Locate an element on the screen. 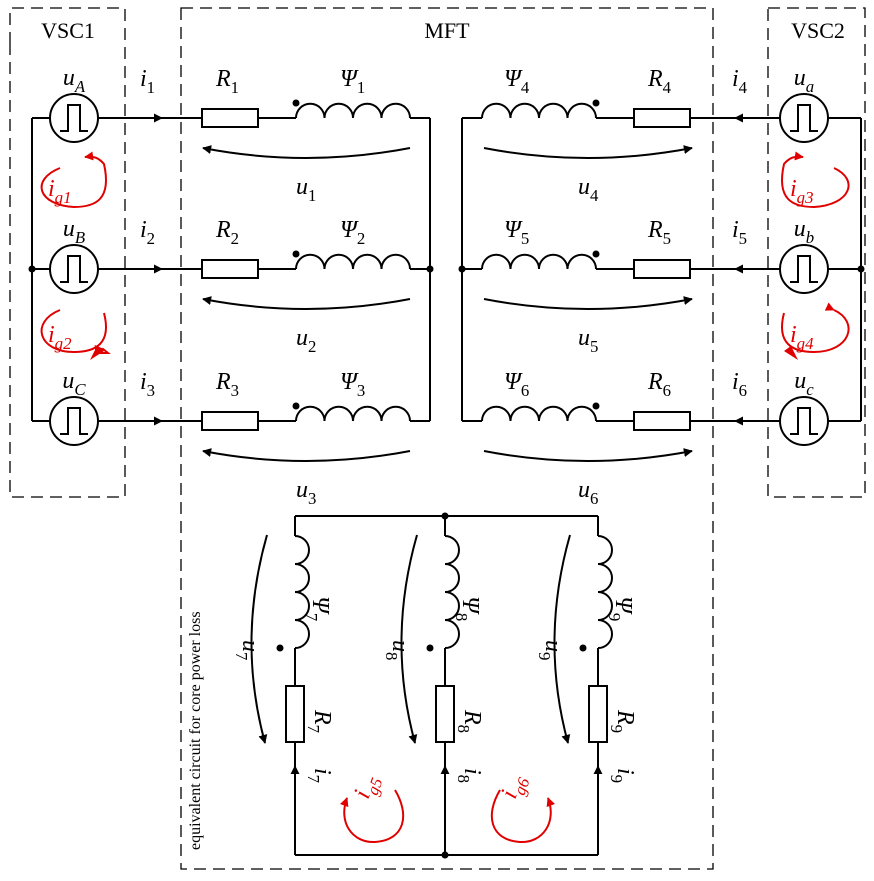 The image size is (874, 881). loop-current-g4 is located at coordinates (815, 328).